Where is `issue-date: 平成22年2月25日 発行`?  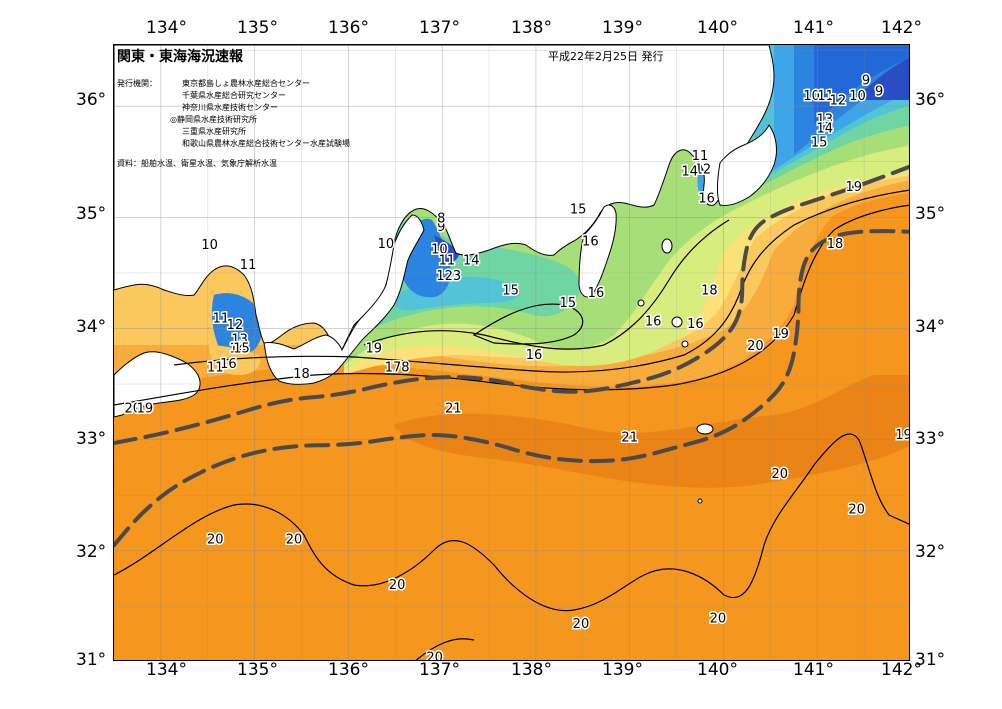 issue-date: 平成22年2月25日 発行 is located at coordinates (606, 56).